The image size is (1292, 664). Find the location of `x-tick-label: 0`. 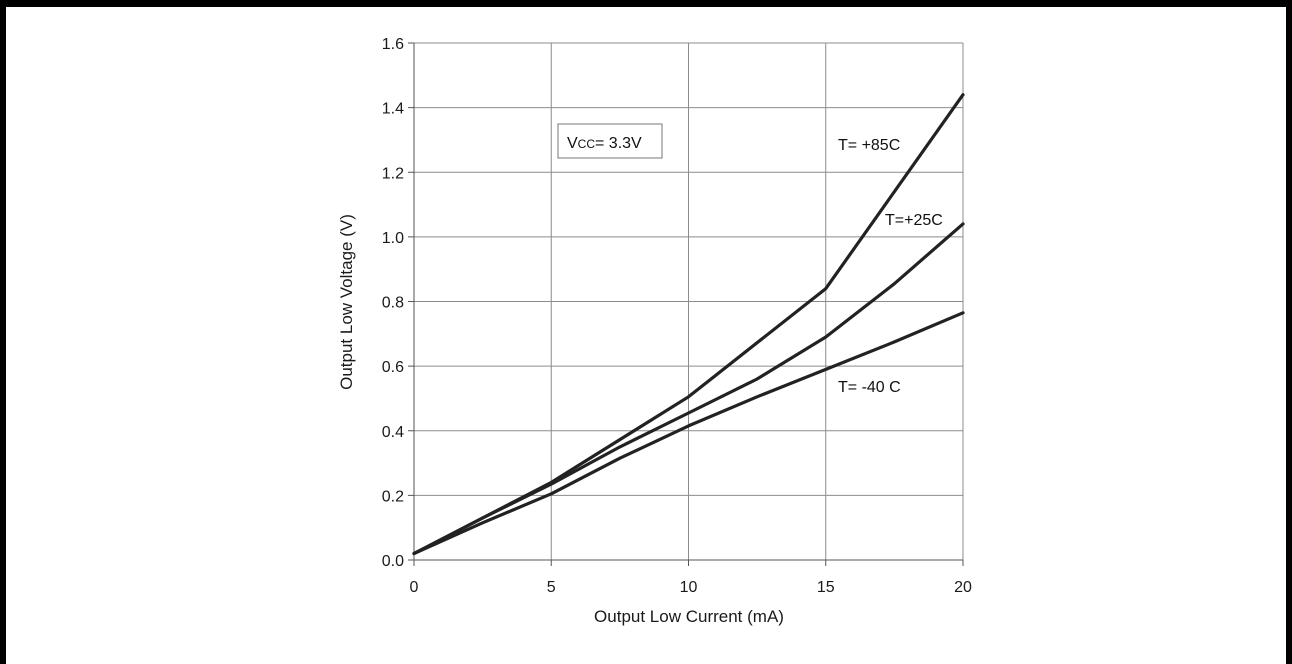

x-tick-label: 0 is located at coordinates (414, 587).